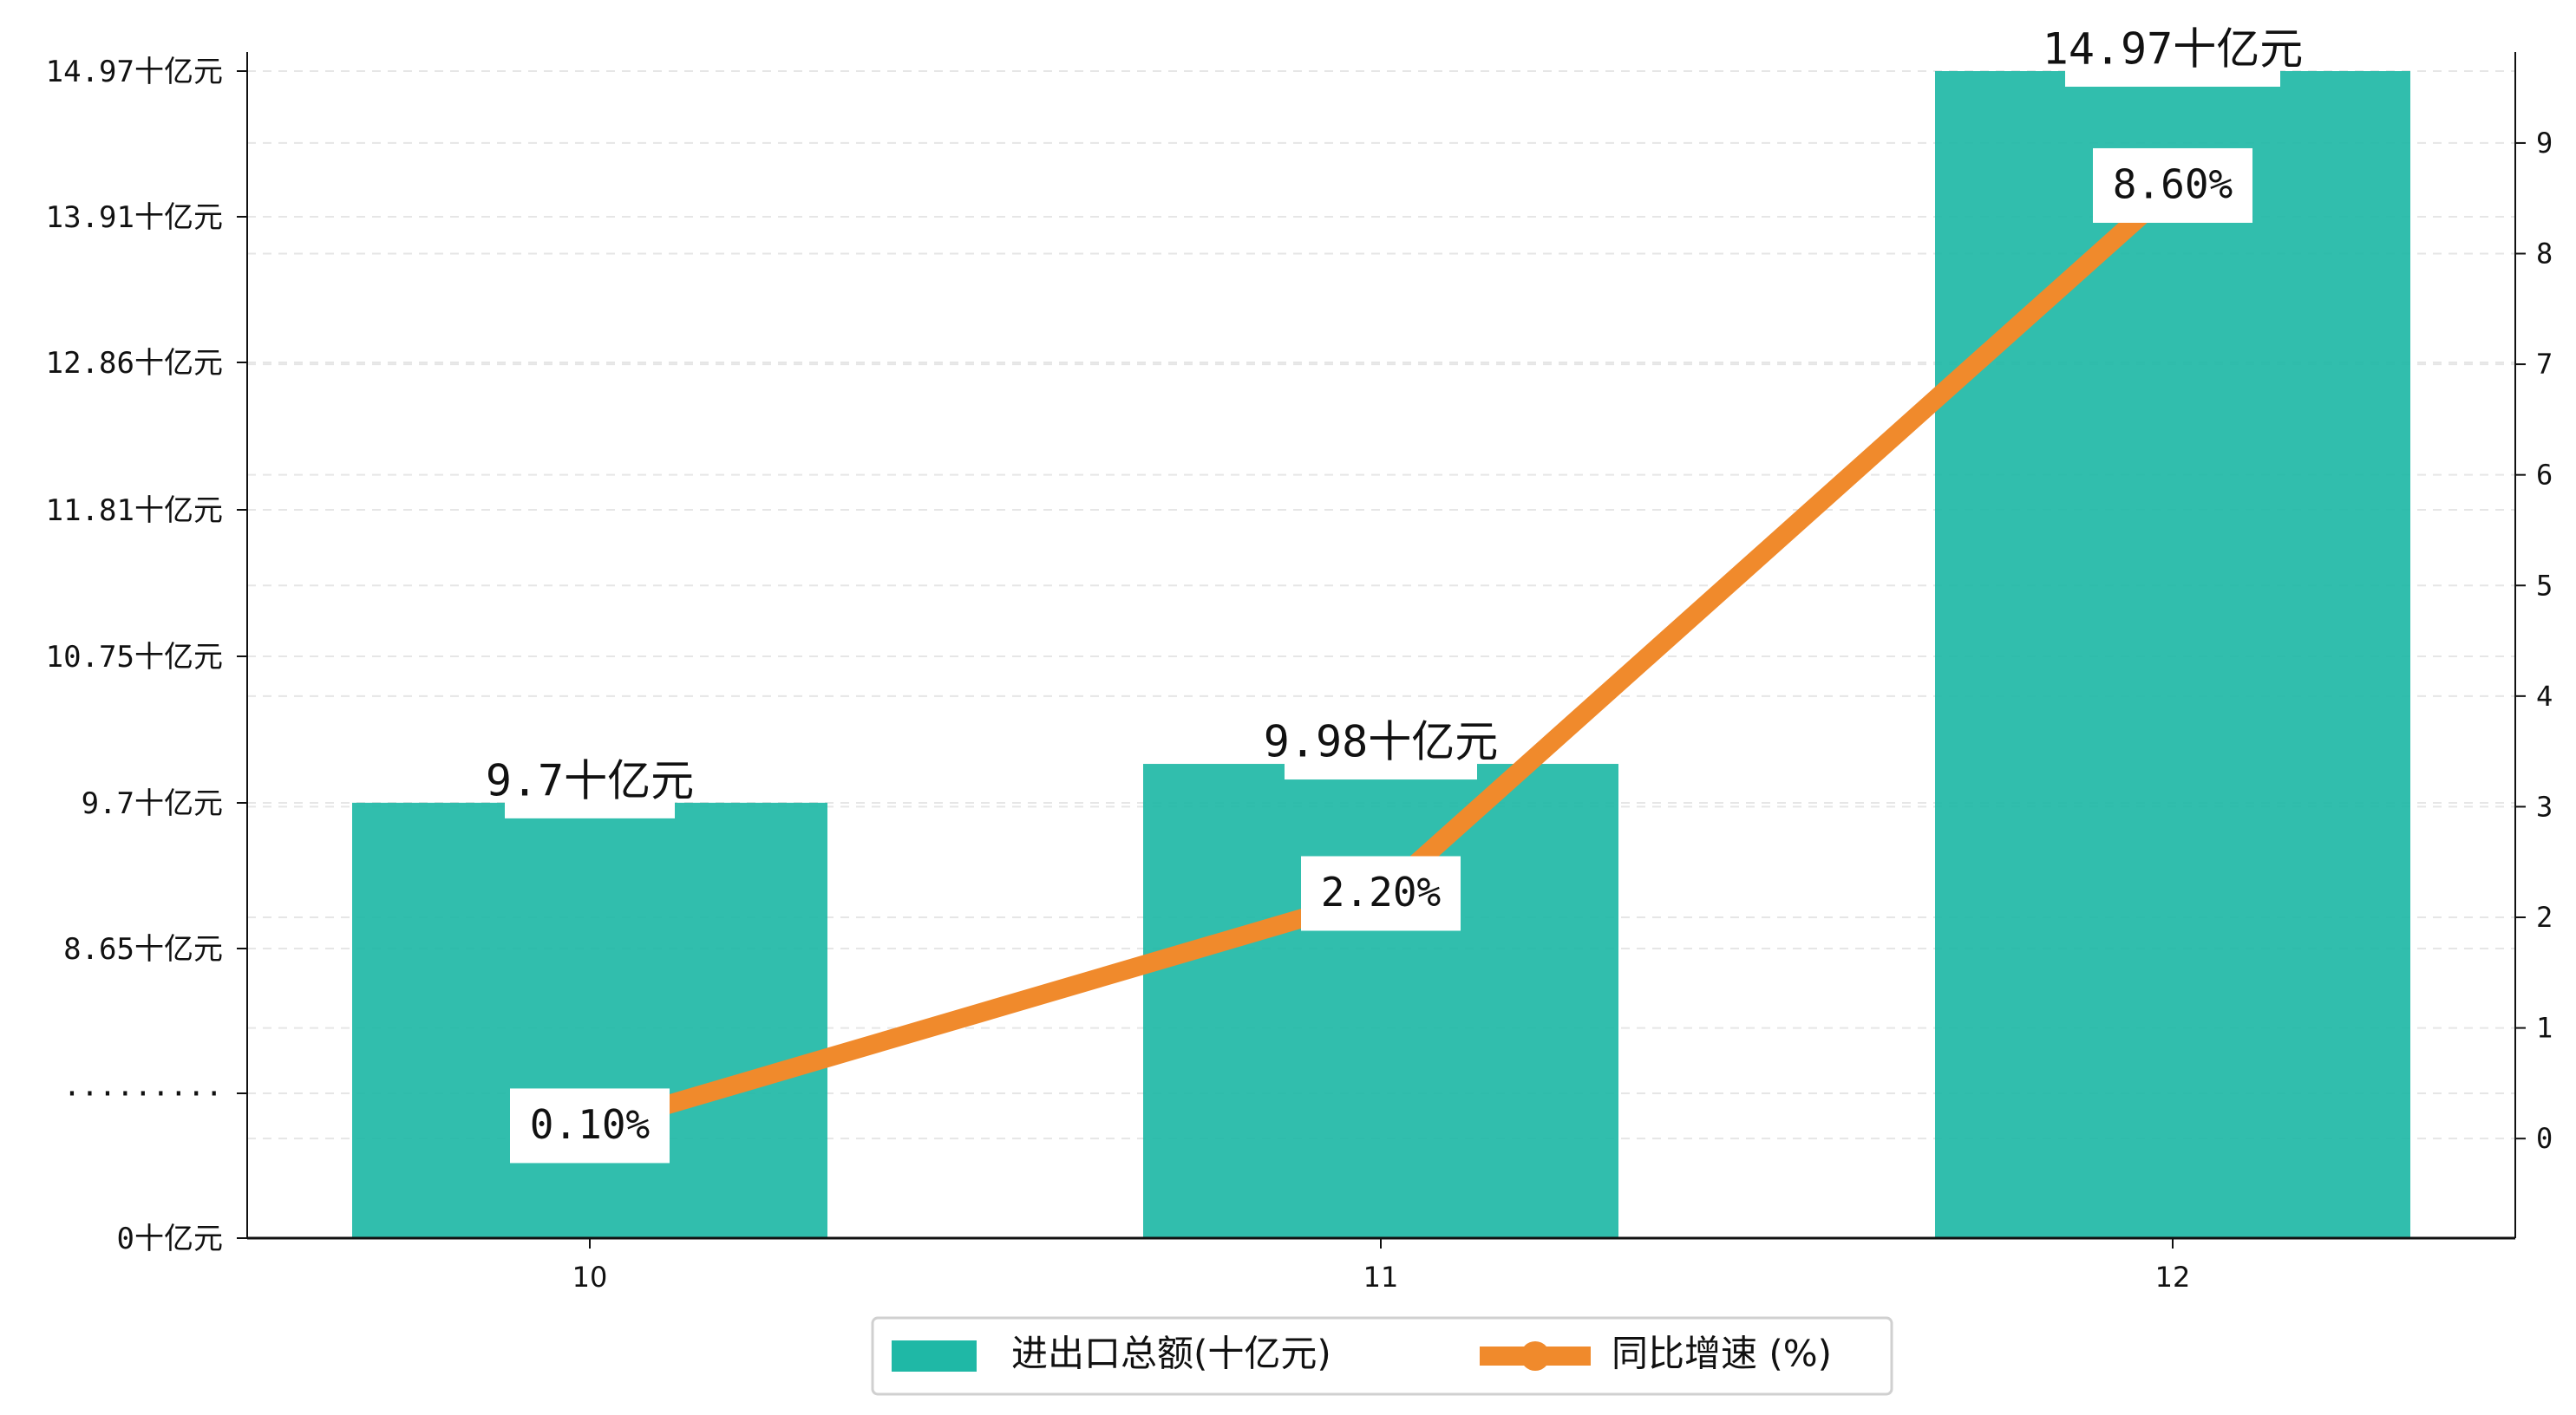 The image size is (2576, 1415). I want to click on line-value-label: 2.20%, so click(1381, 892).